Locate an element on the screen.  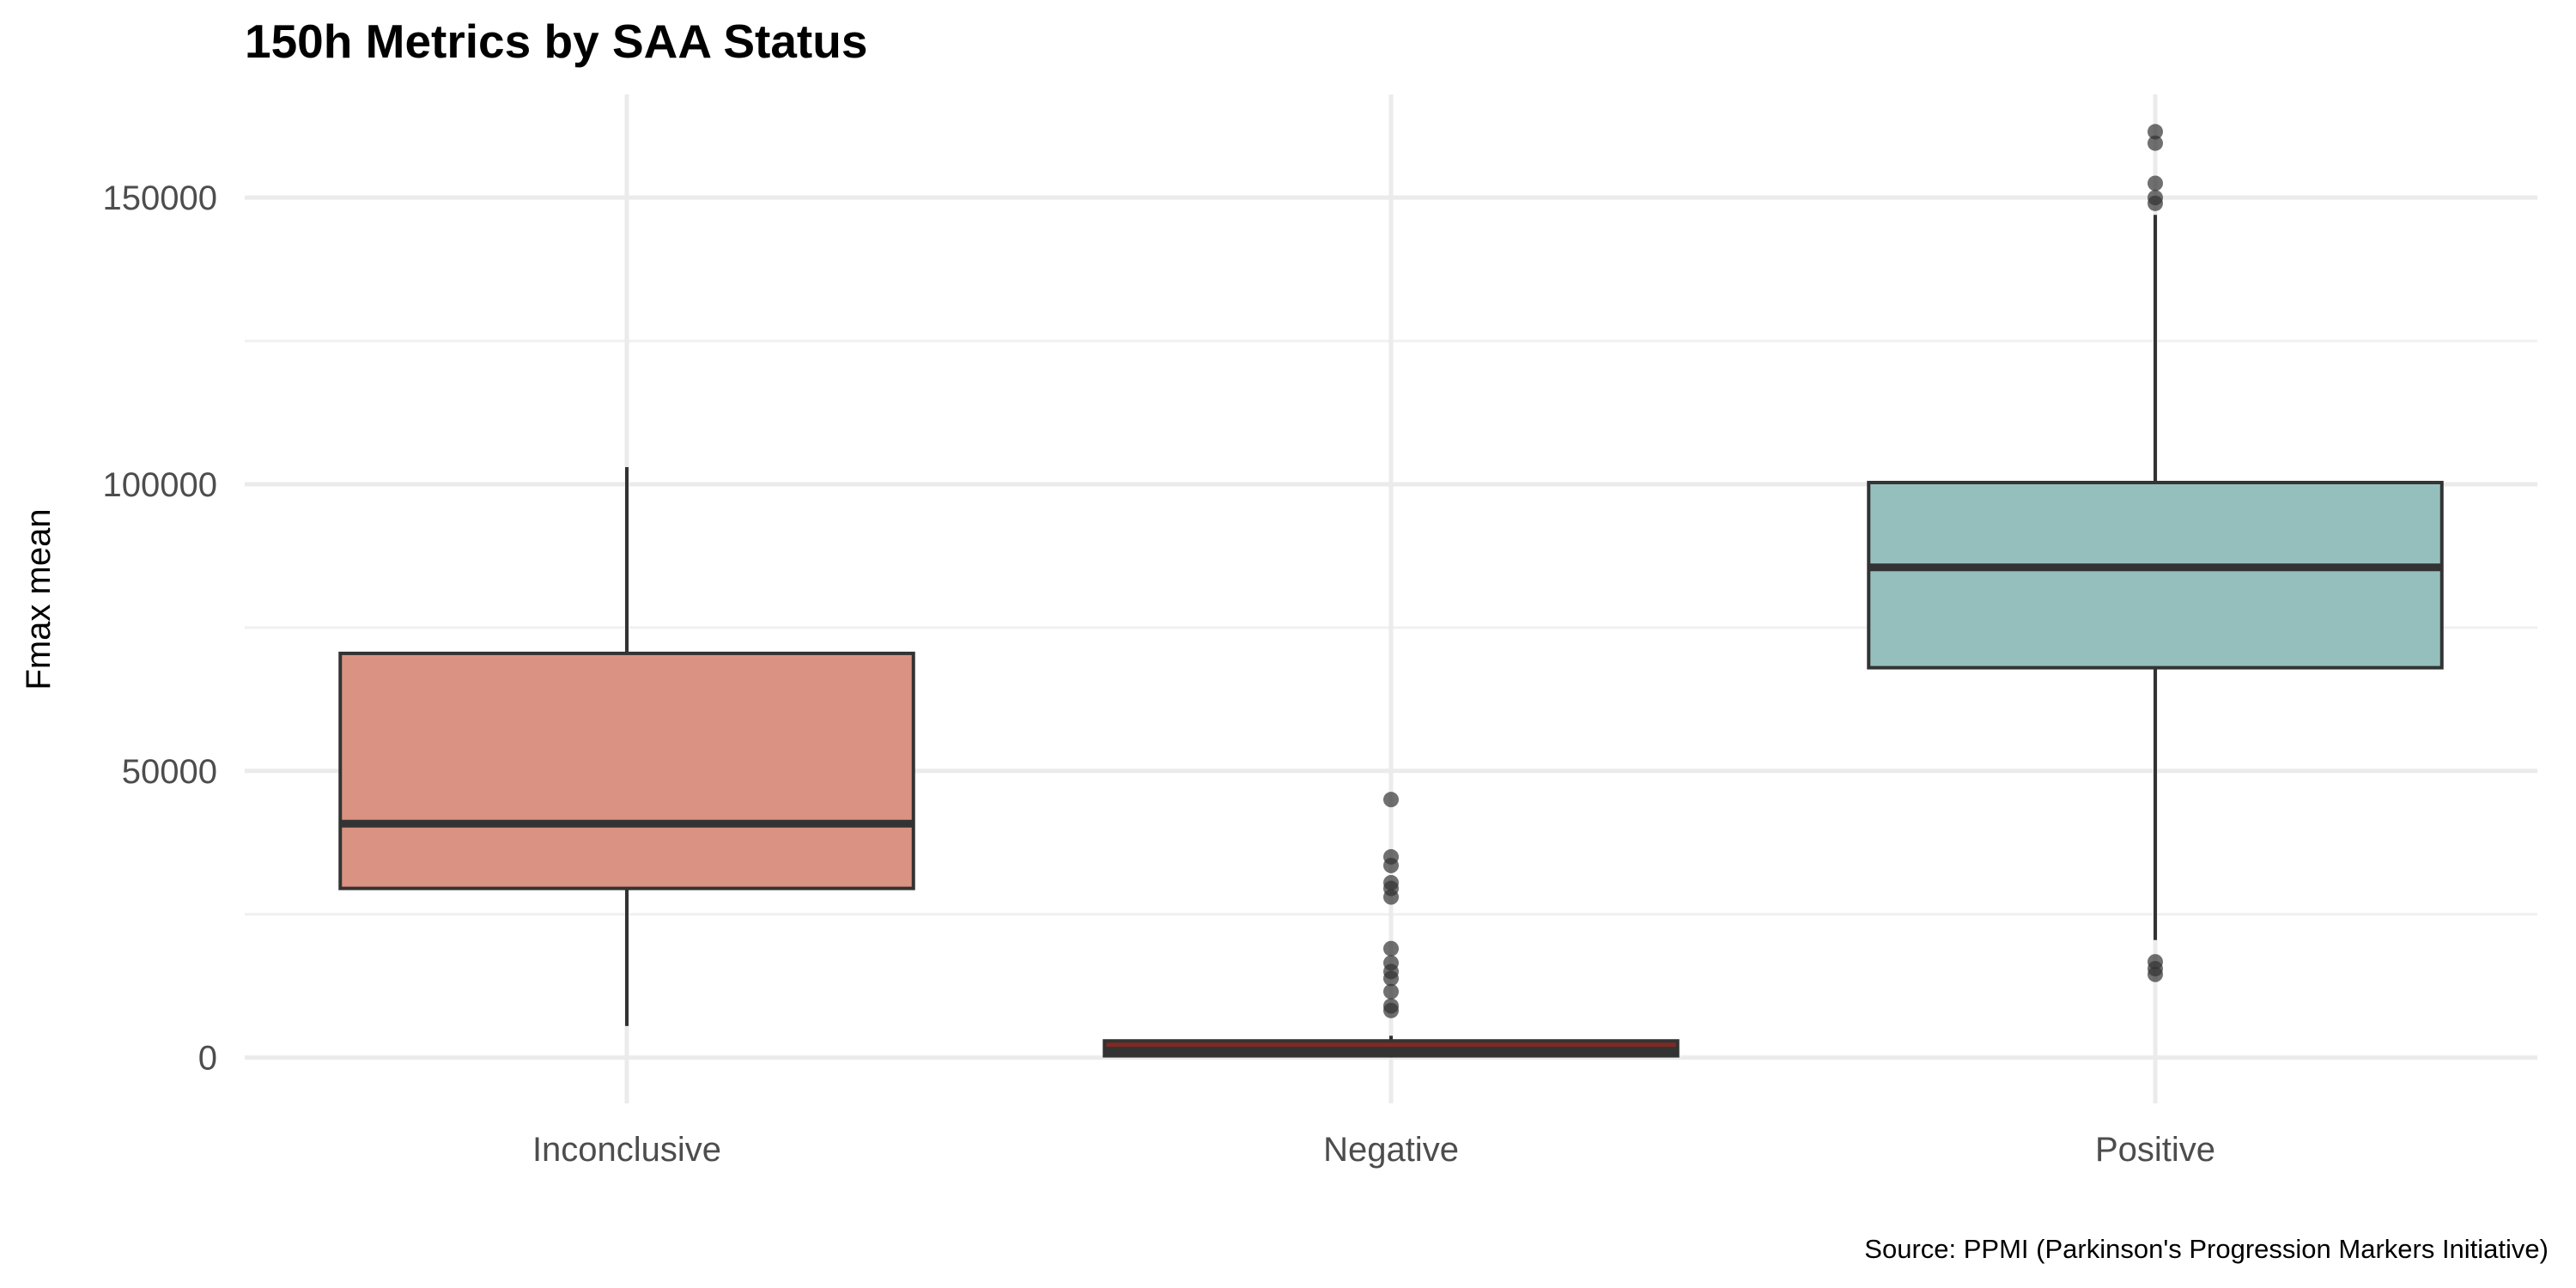
y-axis-ticks: 0 50000 100000 150000 is located at coordinates (160, 628).